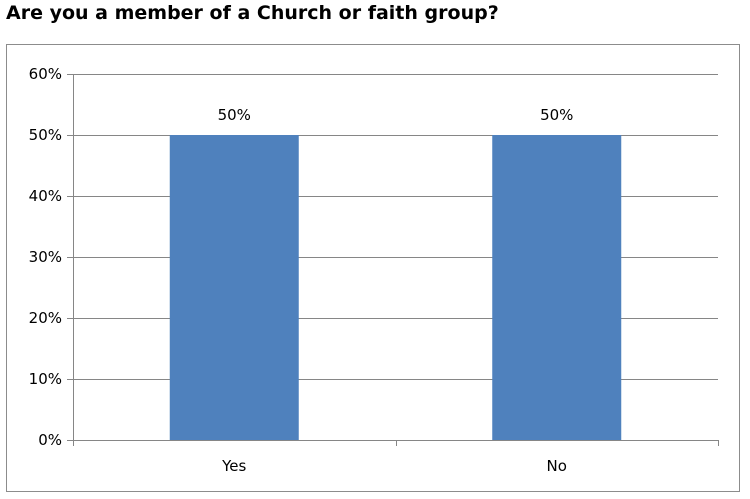 The height and width of the screenshot is (499, 750). What do you see at coordinates (45, 196) in the screenshot?
I see `y-tick-label: 40%` at bounding box center [45, 196].